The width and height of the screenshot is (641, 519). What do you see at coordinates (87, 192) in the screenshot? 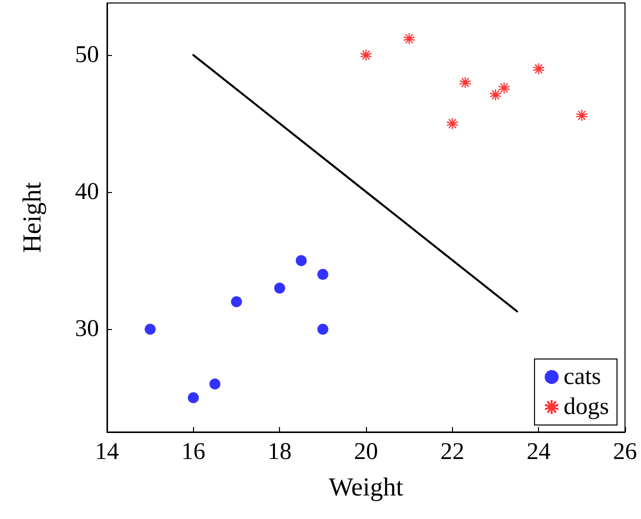
I see `y-tick-label: 40` at bounding box center [87, 192].